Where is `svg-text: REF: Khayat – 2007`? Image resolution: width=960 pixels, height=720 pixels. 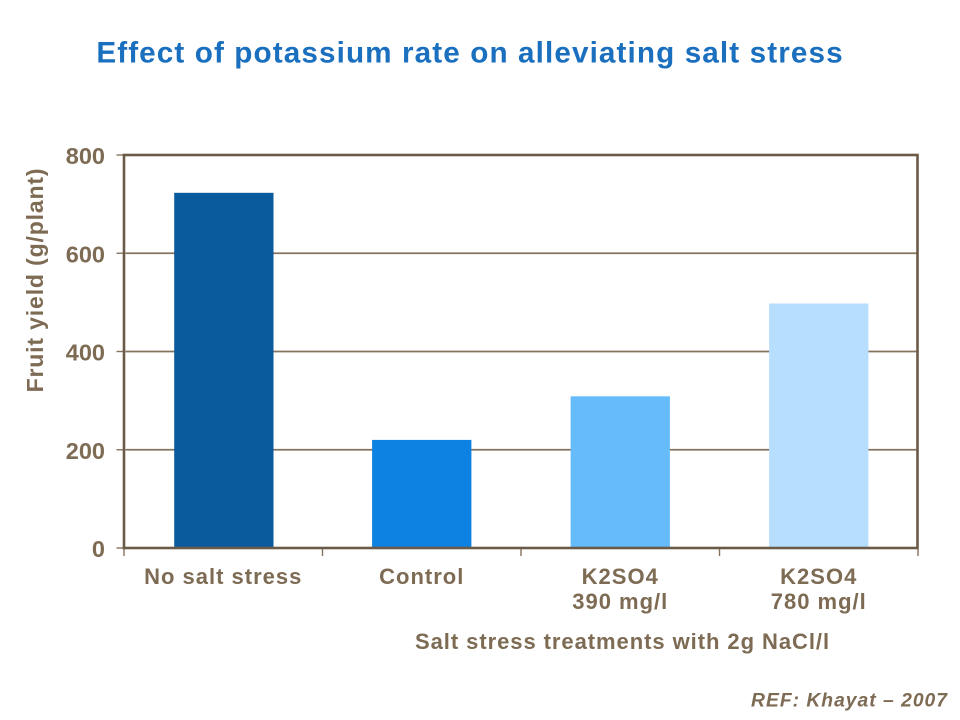 svg-text: REF: Khayat – 2007 is located at coordinates (849, 701).